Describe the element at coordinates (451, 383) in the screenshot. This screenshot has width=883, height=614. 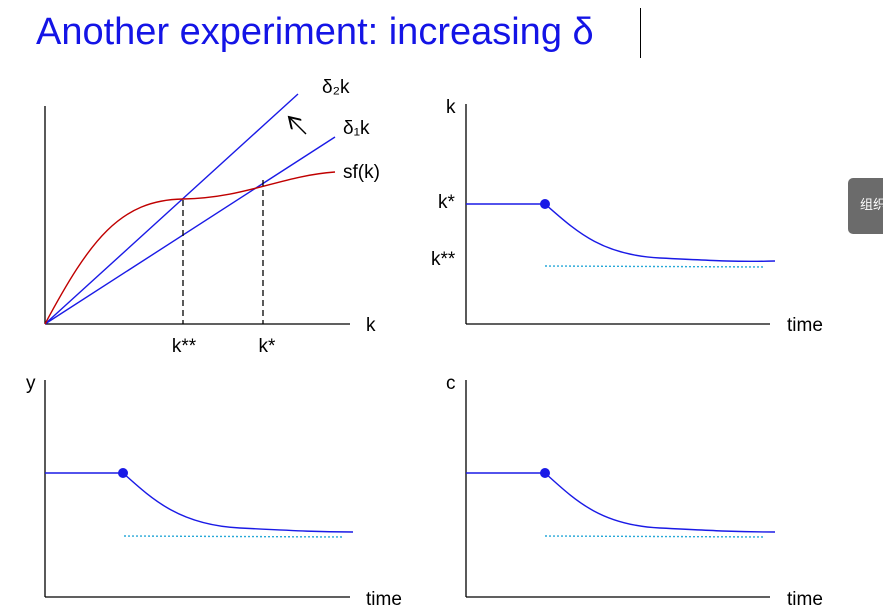
I see `c-time-y-axis-label: c` at that location.